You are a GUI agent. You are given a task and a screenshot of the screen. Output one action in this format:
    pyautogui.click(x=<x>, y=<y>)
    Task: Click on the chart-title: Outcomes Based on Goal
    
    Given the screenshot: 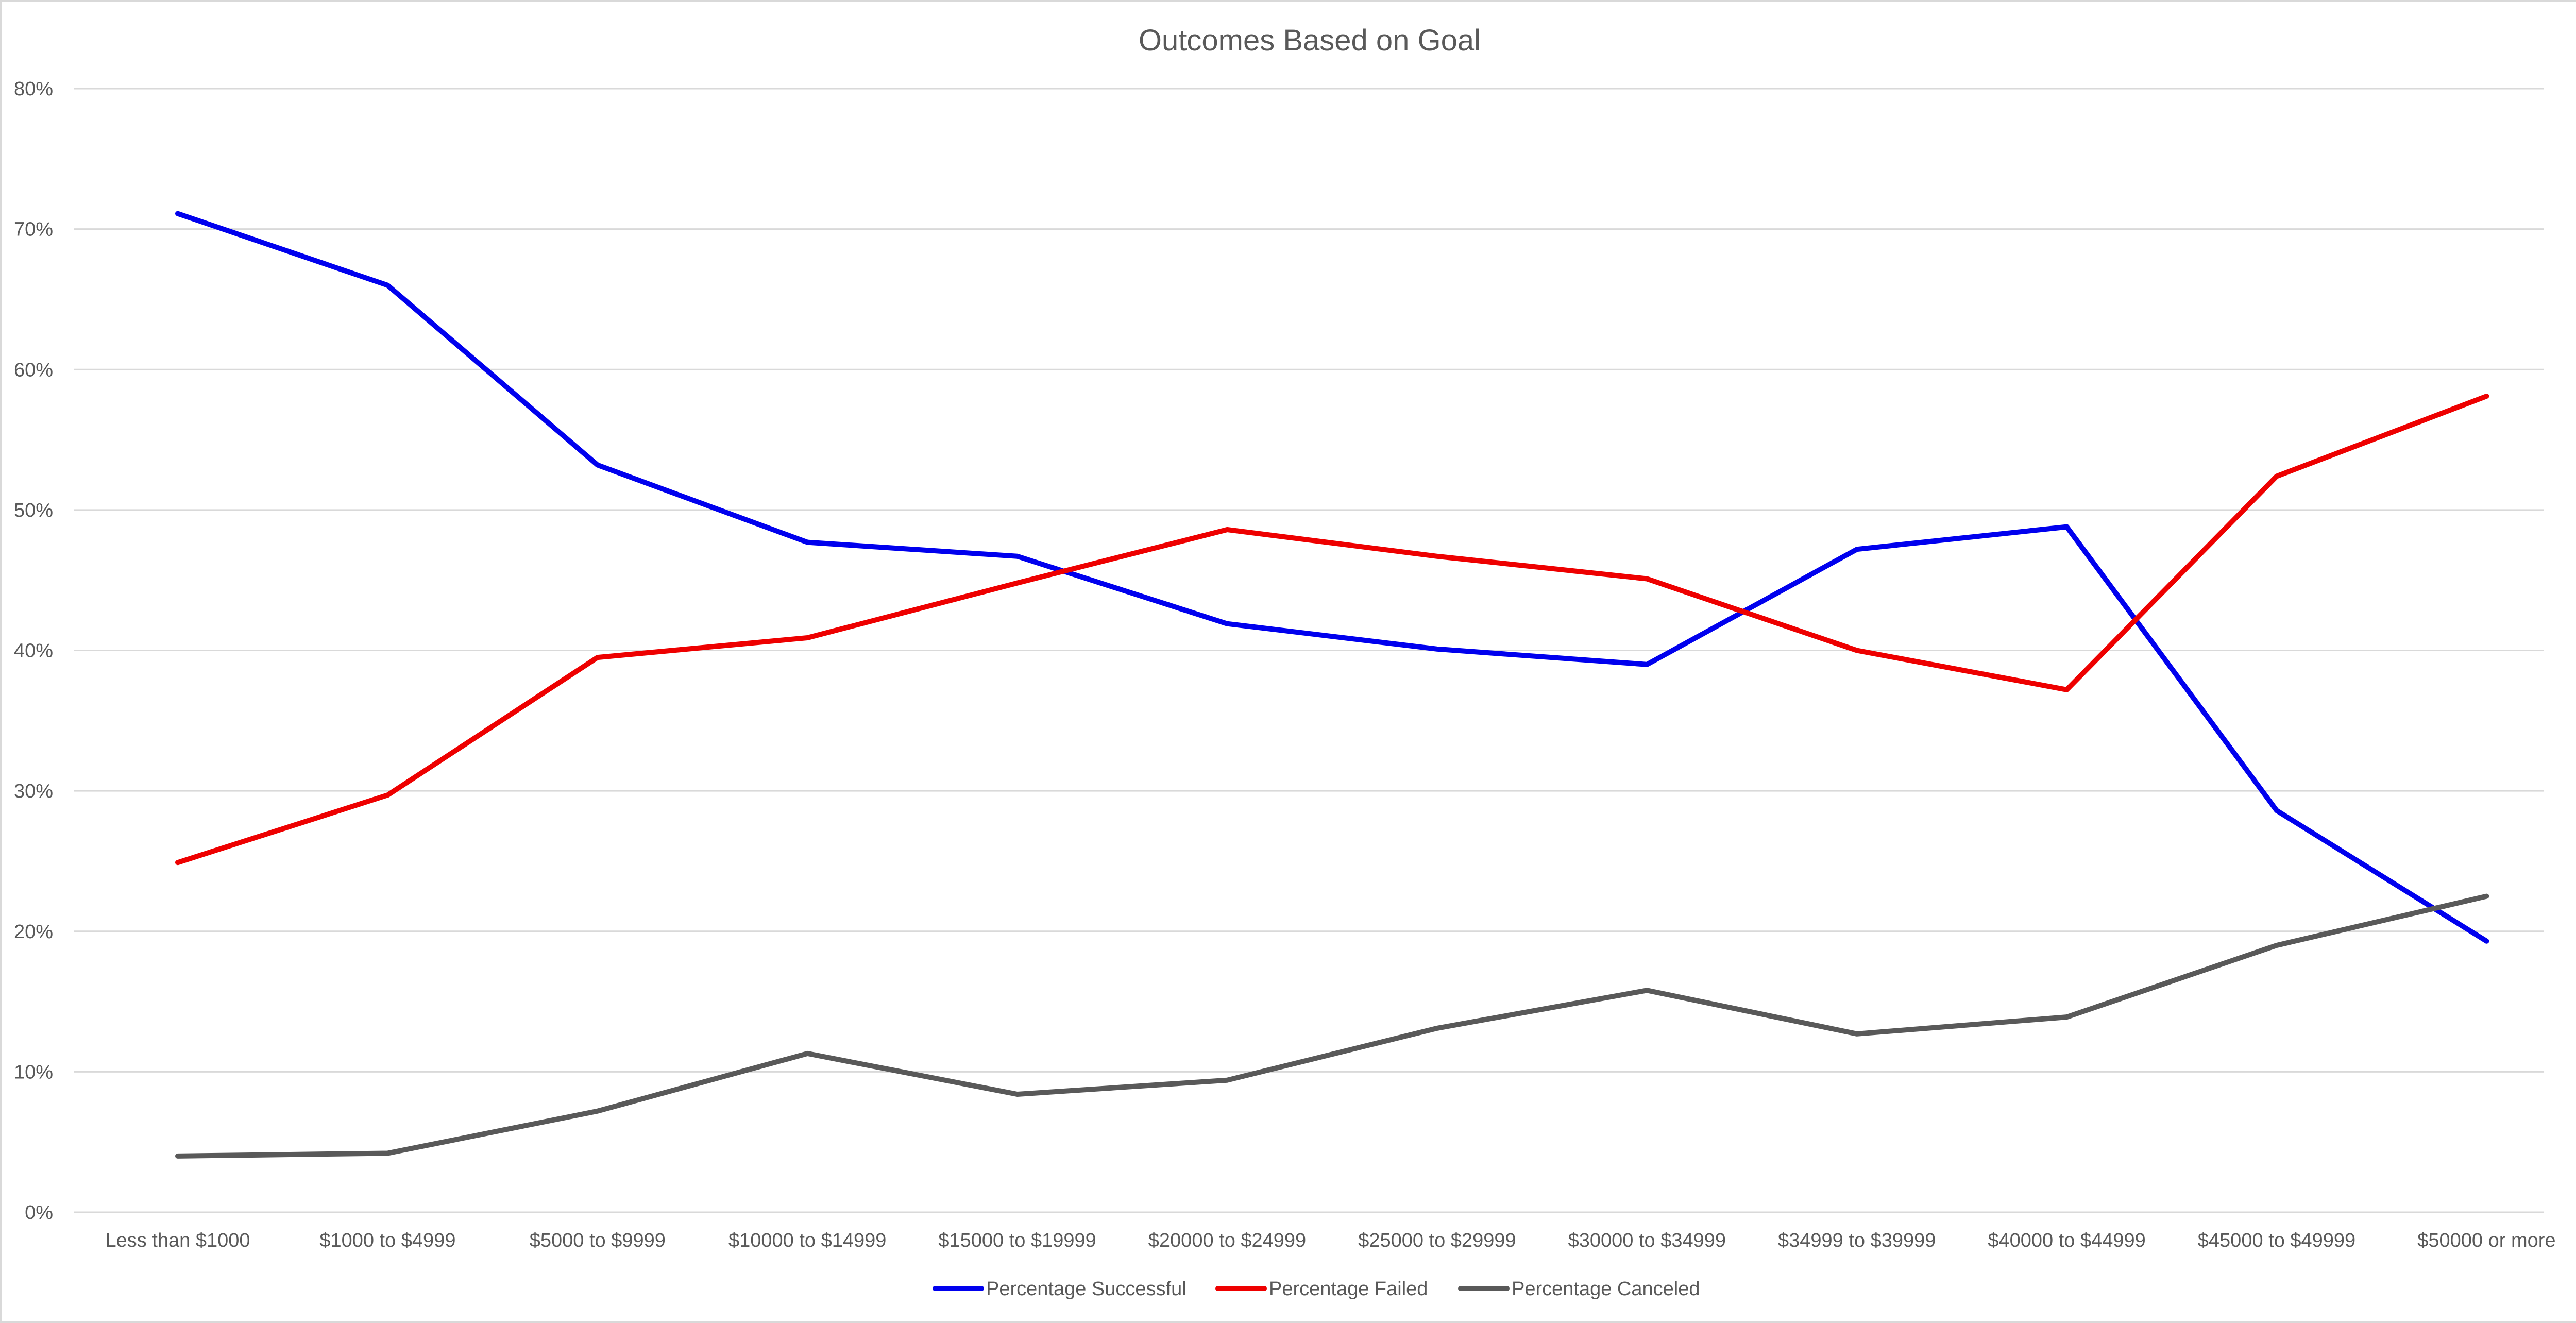 What is the action you would take?
    pyautogui.click(x=1310, y=40)
    